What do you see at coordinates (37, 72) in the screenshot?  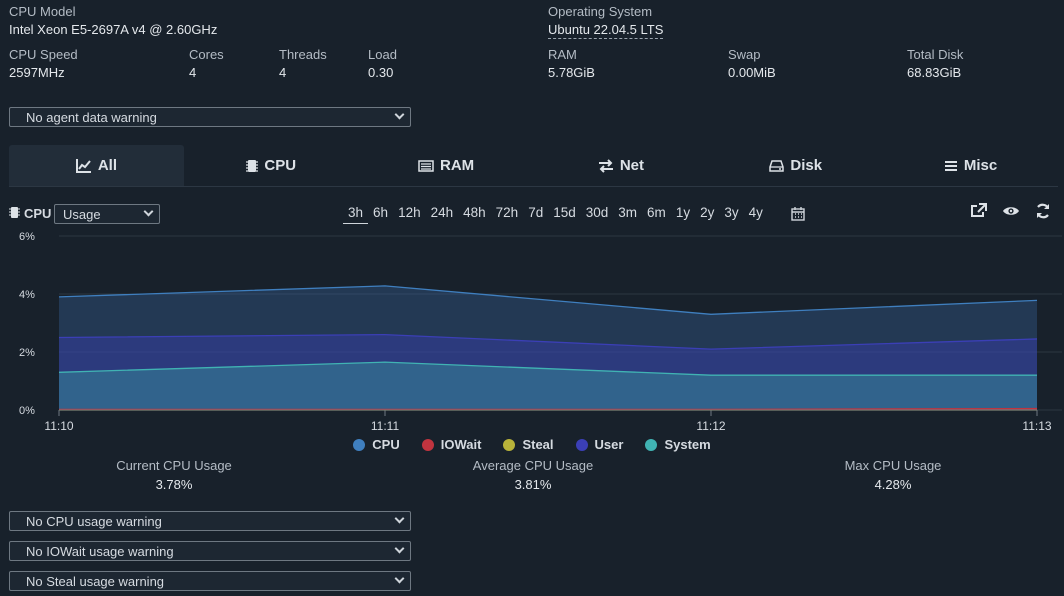 I see `cpu-speed-value: 2597MHz` at bounding box center [37, 72].